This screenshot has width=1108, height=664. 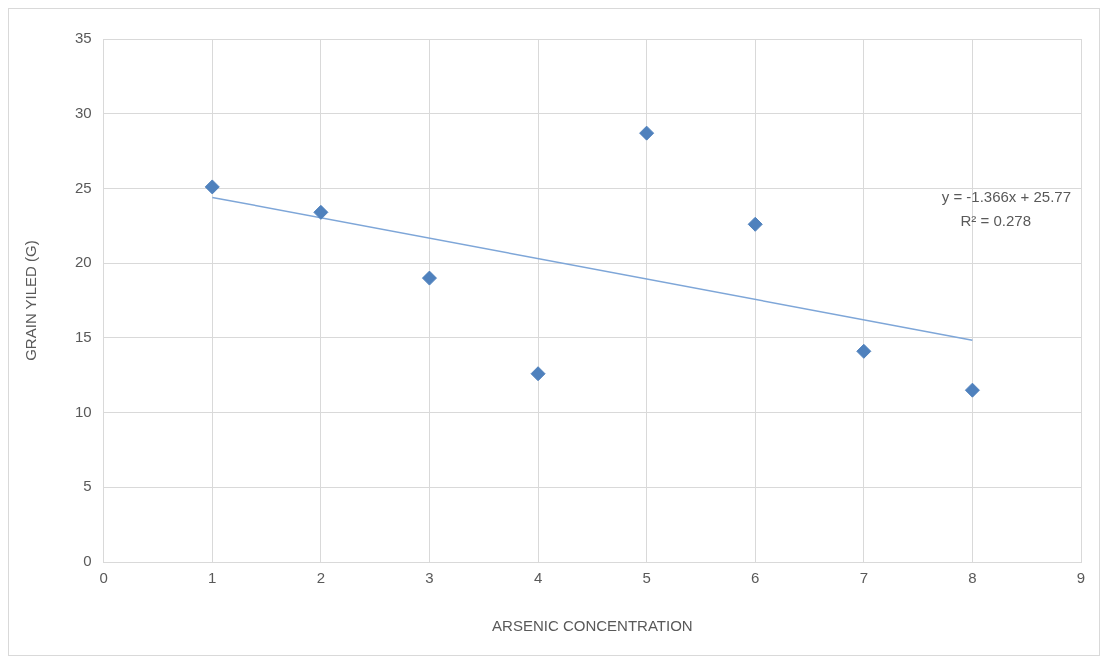 What do you see at coordinates (321, 578) in the screenshot?
I see `x-tick-label: 2` at bounding box center [321, 578].